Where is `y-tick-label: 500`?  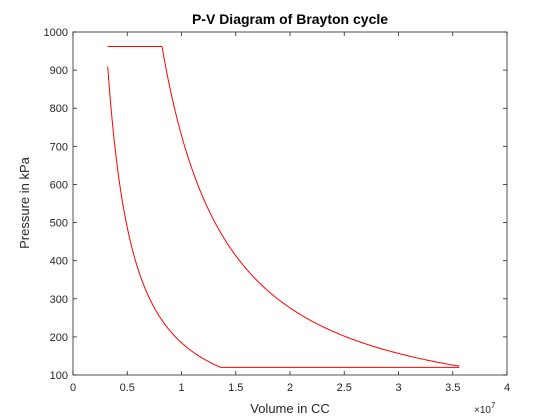 y-tick-label: 500 is located at coordinates (59, 224).